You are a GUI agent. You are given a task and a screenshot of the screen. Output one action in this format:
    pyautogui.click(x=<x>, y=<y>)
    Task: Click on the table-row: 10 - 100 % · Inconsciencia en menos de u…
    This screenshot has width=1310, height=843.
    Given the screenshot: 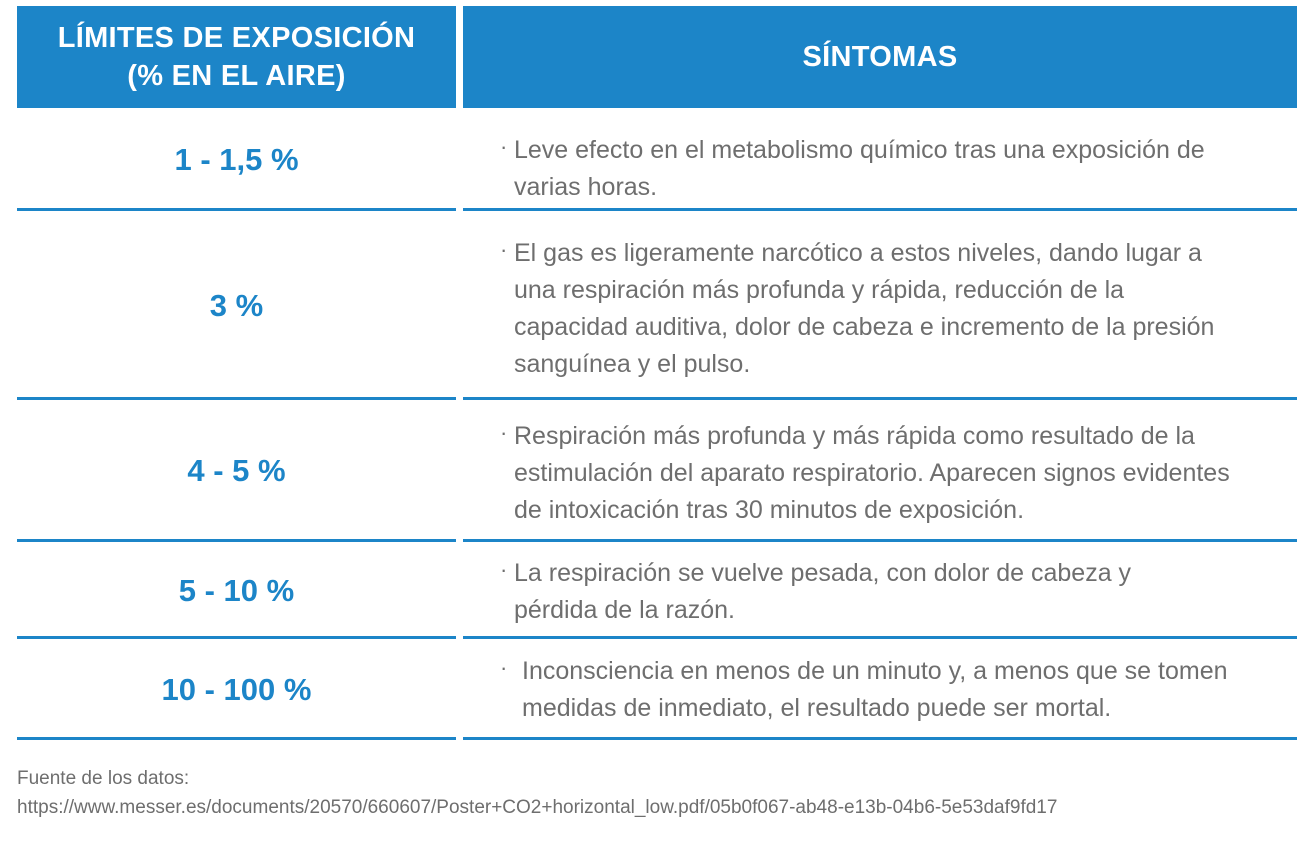 What is the action you would take?
    pyautogui.click(x=655, y=689)
    